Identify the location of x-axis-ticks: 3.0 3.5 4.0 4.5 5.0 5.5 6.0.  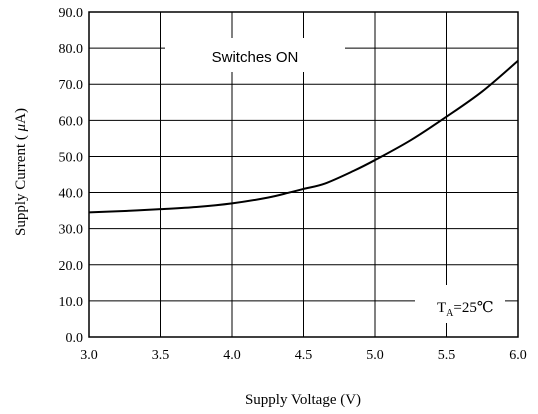
(303, 355).